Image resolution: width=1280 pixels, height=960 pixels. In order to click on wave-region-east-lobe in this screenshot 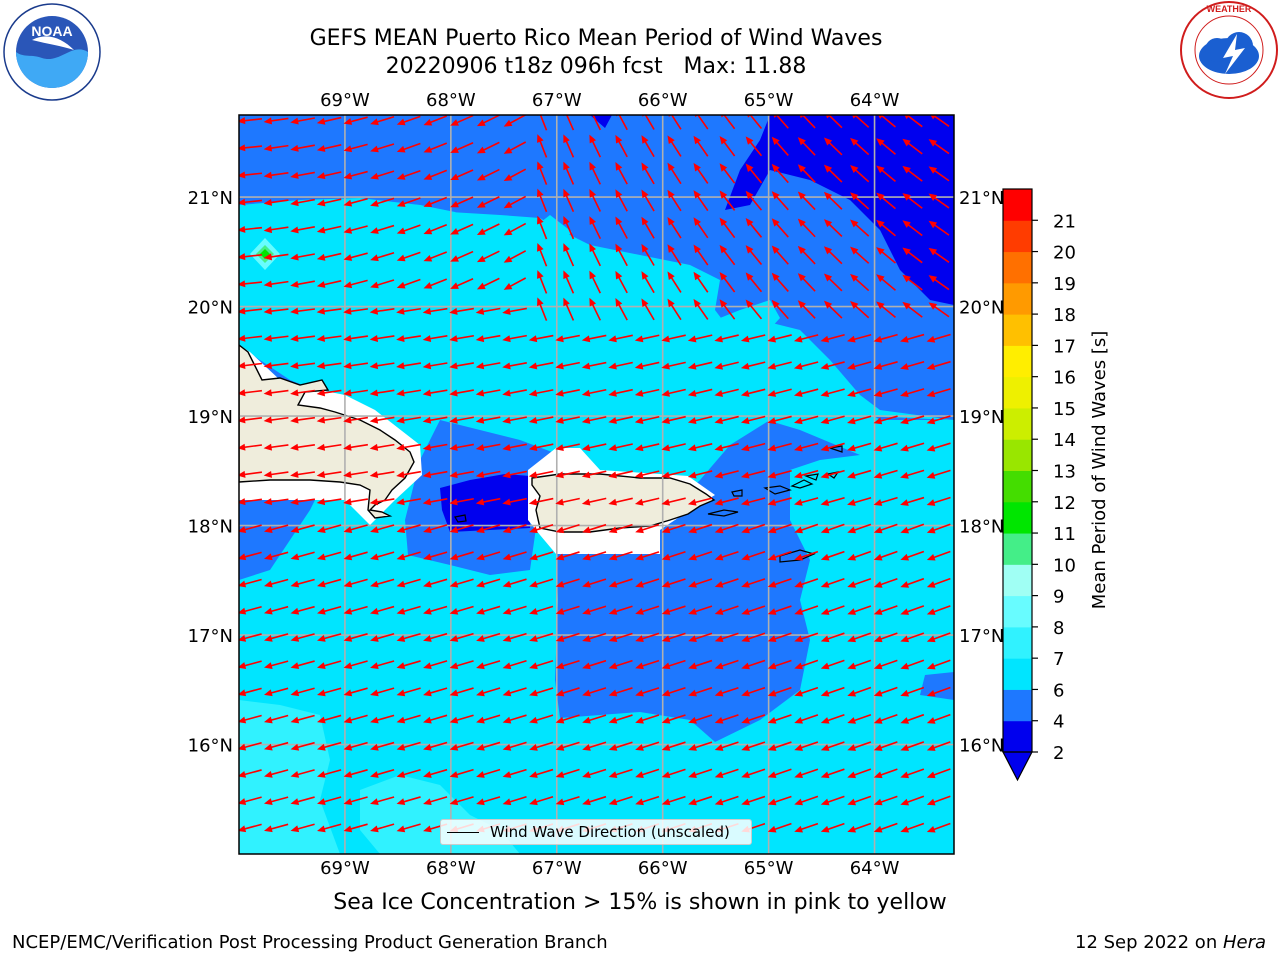, I will do `click(754, 578)`.